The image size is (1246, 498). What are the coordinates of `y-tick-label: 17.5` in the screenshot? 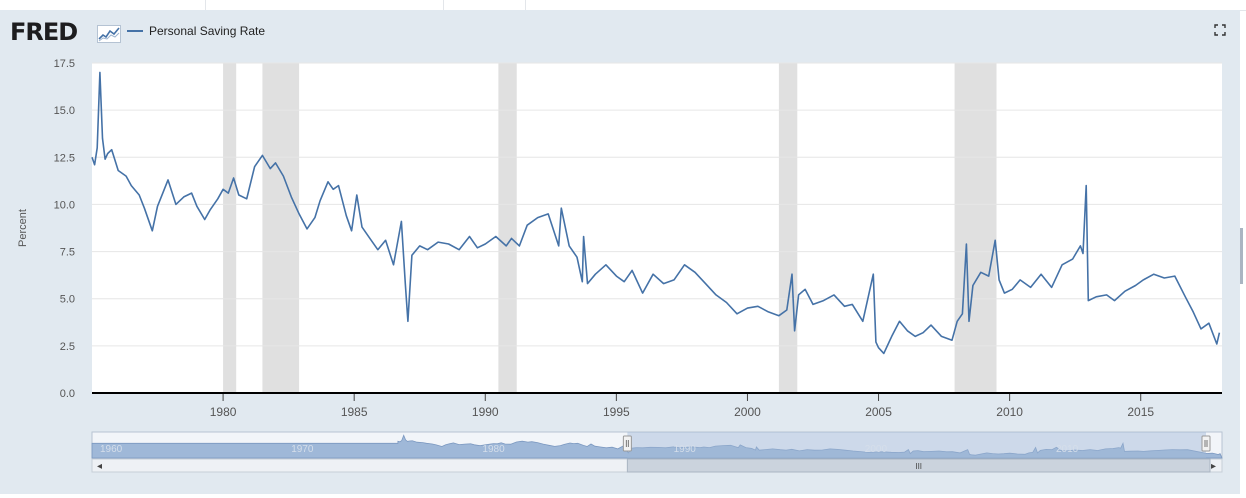 It's located at (64, 64).